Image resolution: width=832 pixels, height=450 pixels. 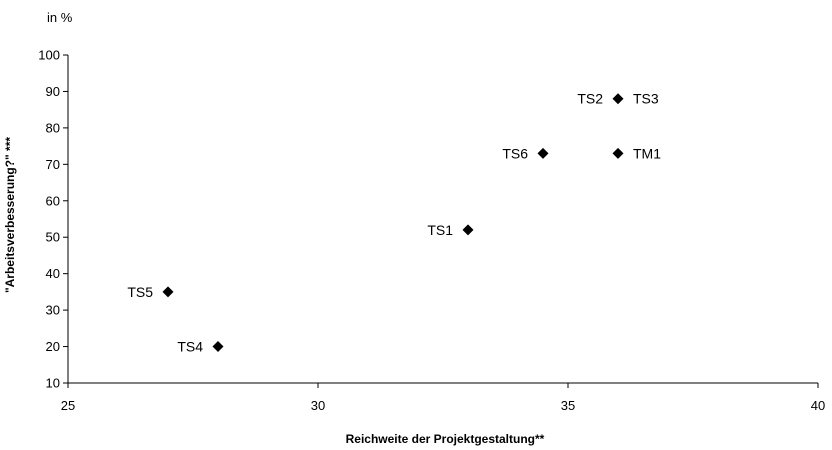 What do you see at coordinates (443, 397) in the screenshot?
I see `x-axis: 25 30 35 40` at bounding box center [443, 397].